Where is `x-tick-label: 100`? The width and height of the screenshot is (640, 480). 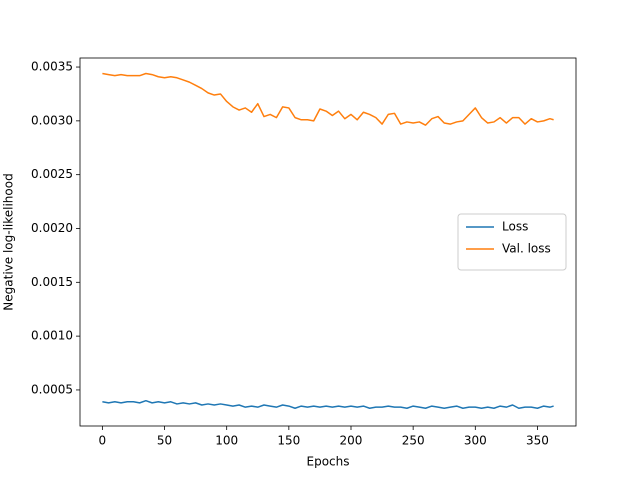 x-tick-label: 100 is located at coordinates (226, 441).